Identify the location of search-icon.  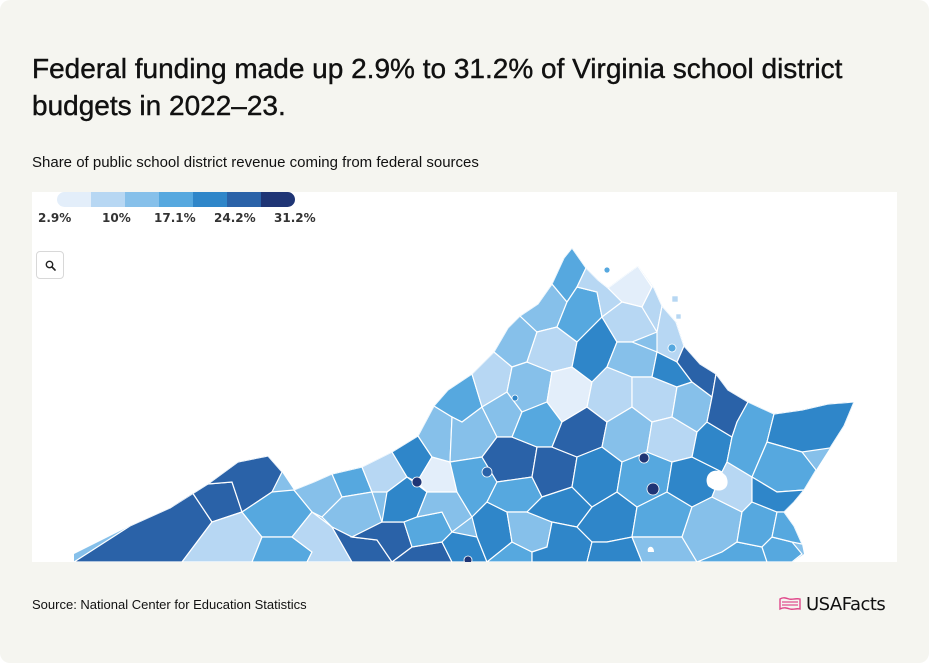
(50, 265).